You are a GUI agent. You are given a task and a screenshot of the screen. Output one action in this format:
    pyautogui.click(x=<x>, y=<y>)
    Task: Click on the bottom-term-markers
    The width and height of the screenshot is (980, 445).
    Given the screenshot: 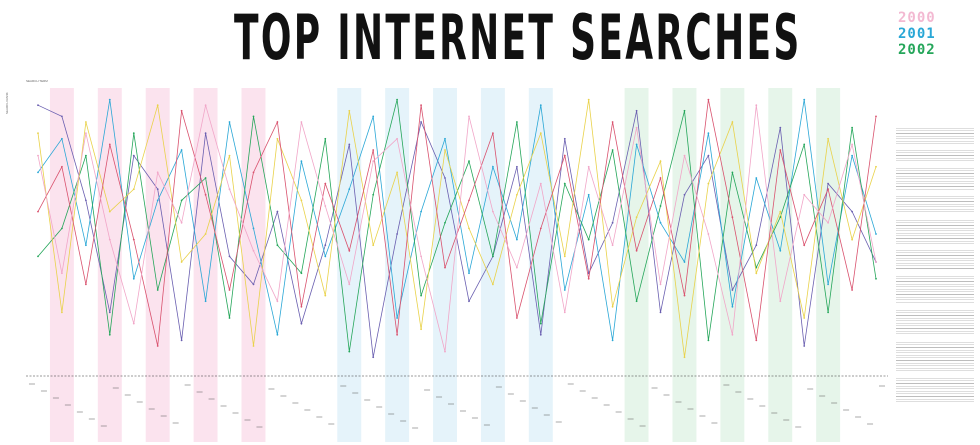 What is the action you would take?
    pyautogui.click(x=457, y=406)
    